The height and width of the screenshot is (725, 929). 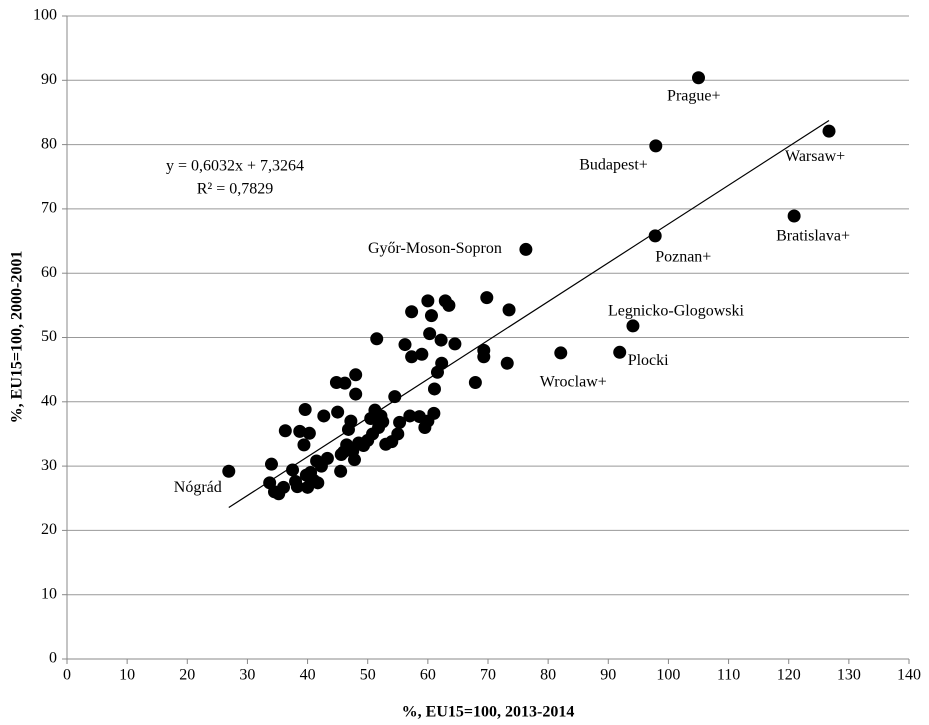 What do you see at coordinates (49, 79) in the screenshot?
I see `y-tick-label: 90` at bounding box center [49, 79].